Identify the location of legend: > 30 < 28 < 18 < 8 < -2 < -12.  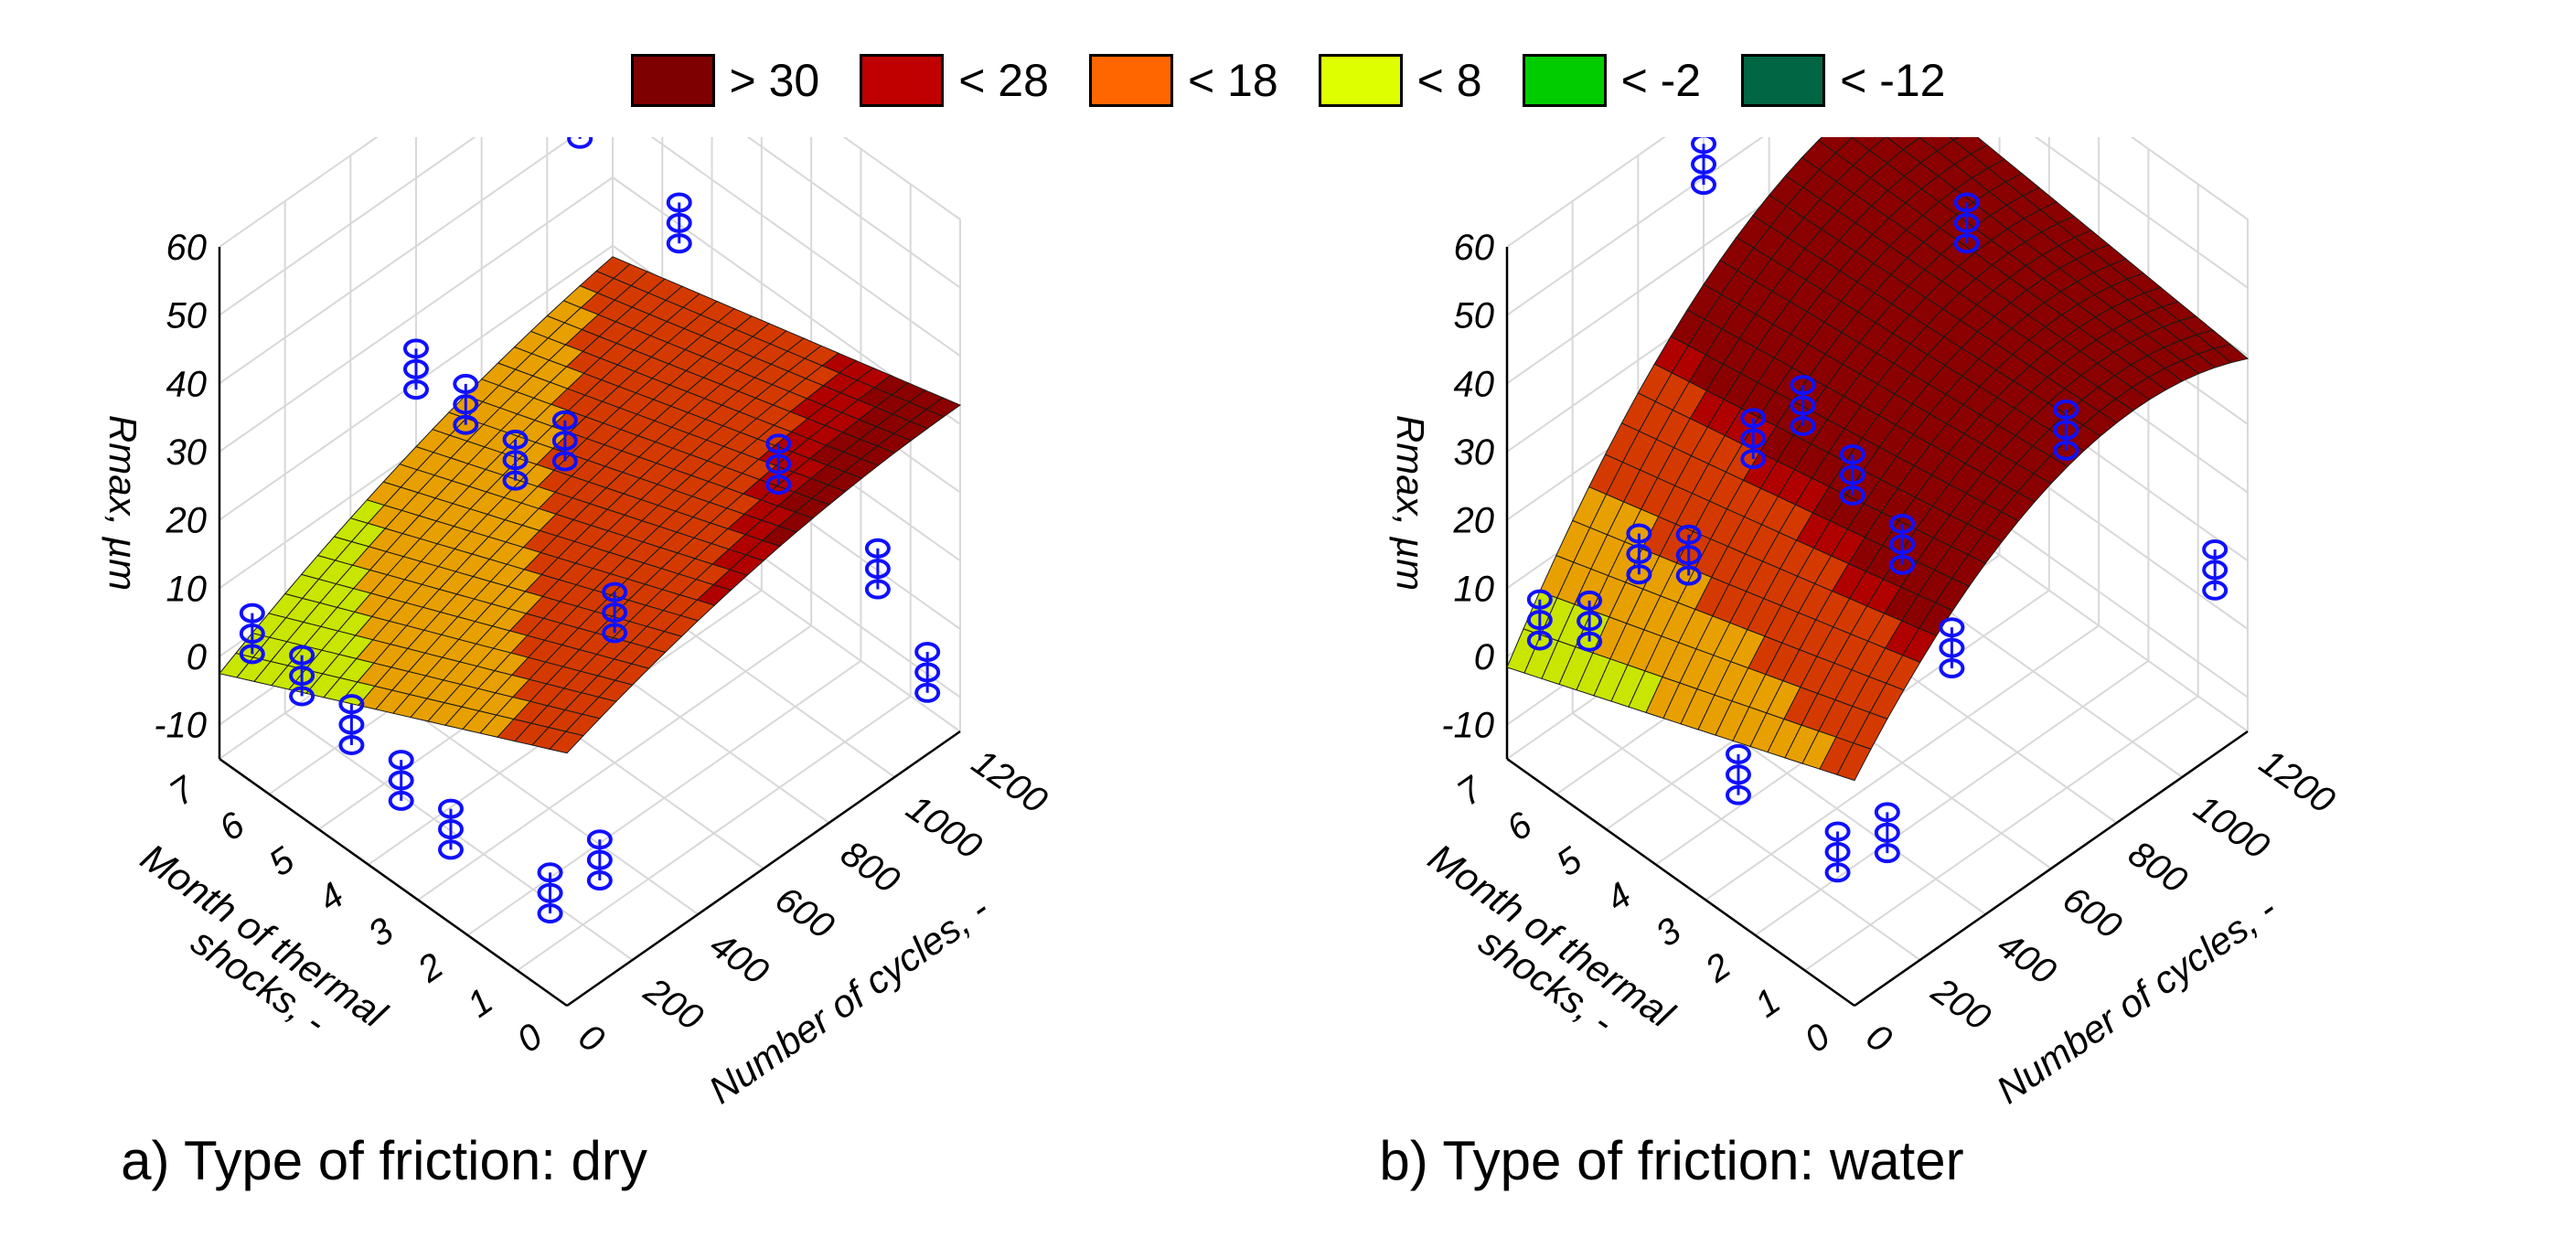
(1288, 80).